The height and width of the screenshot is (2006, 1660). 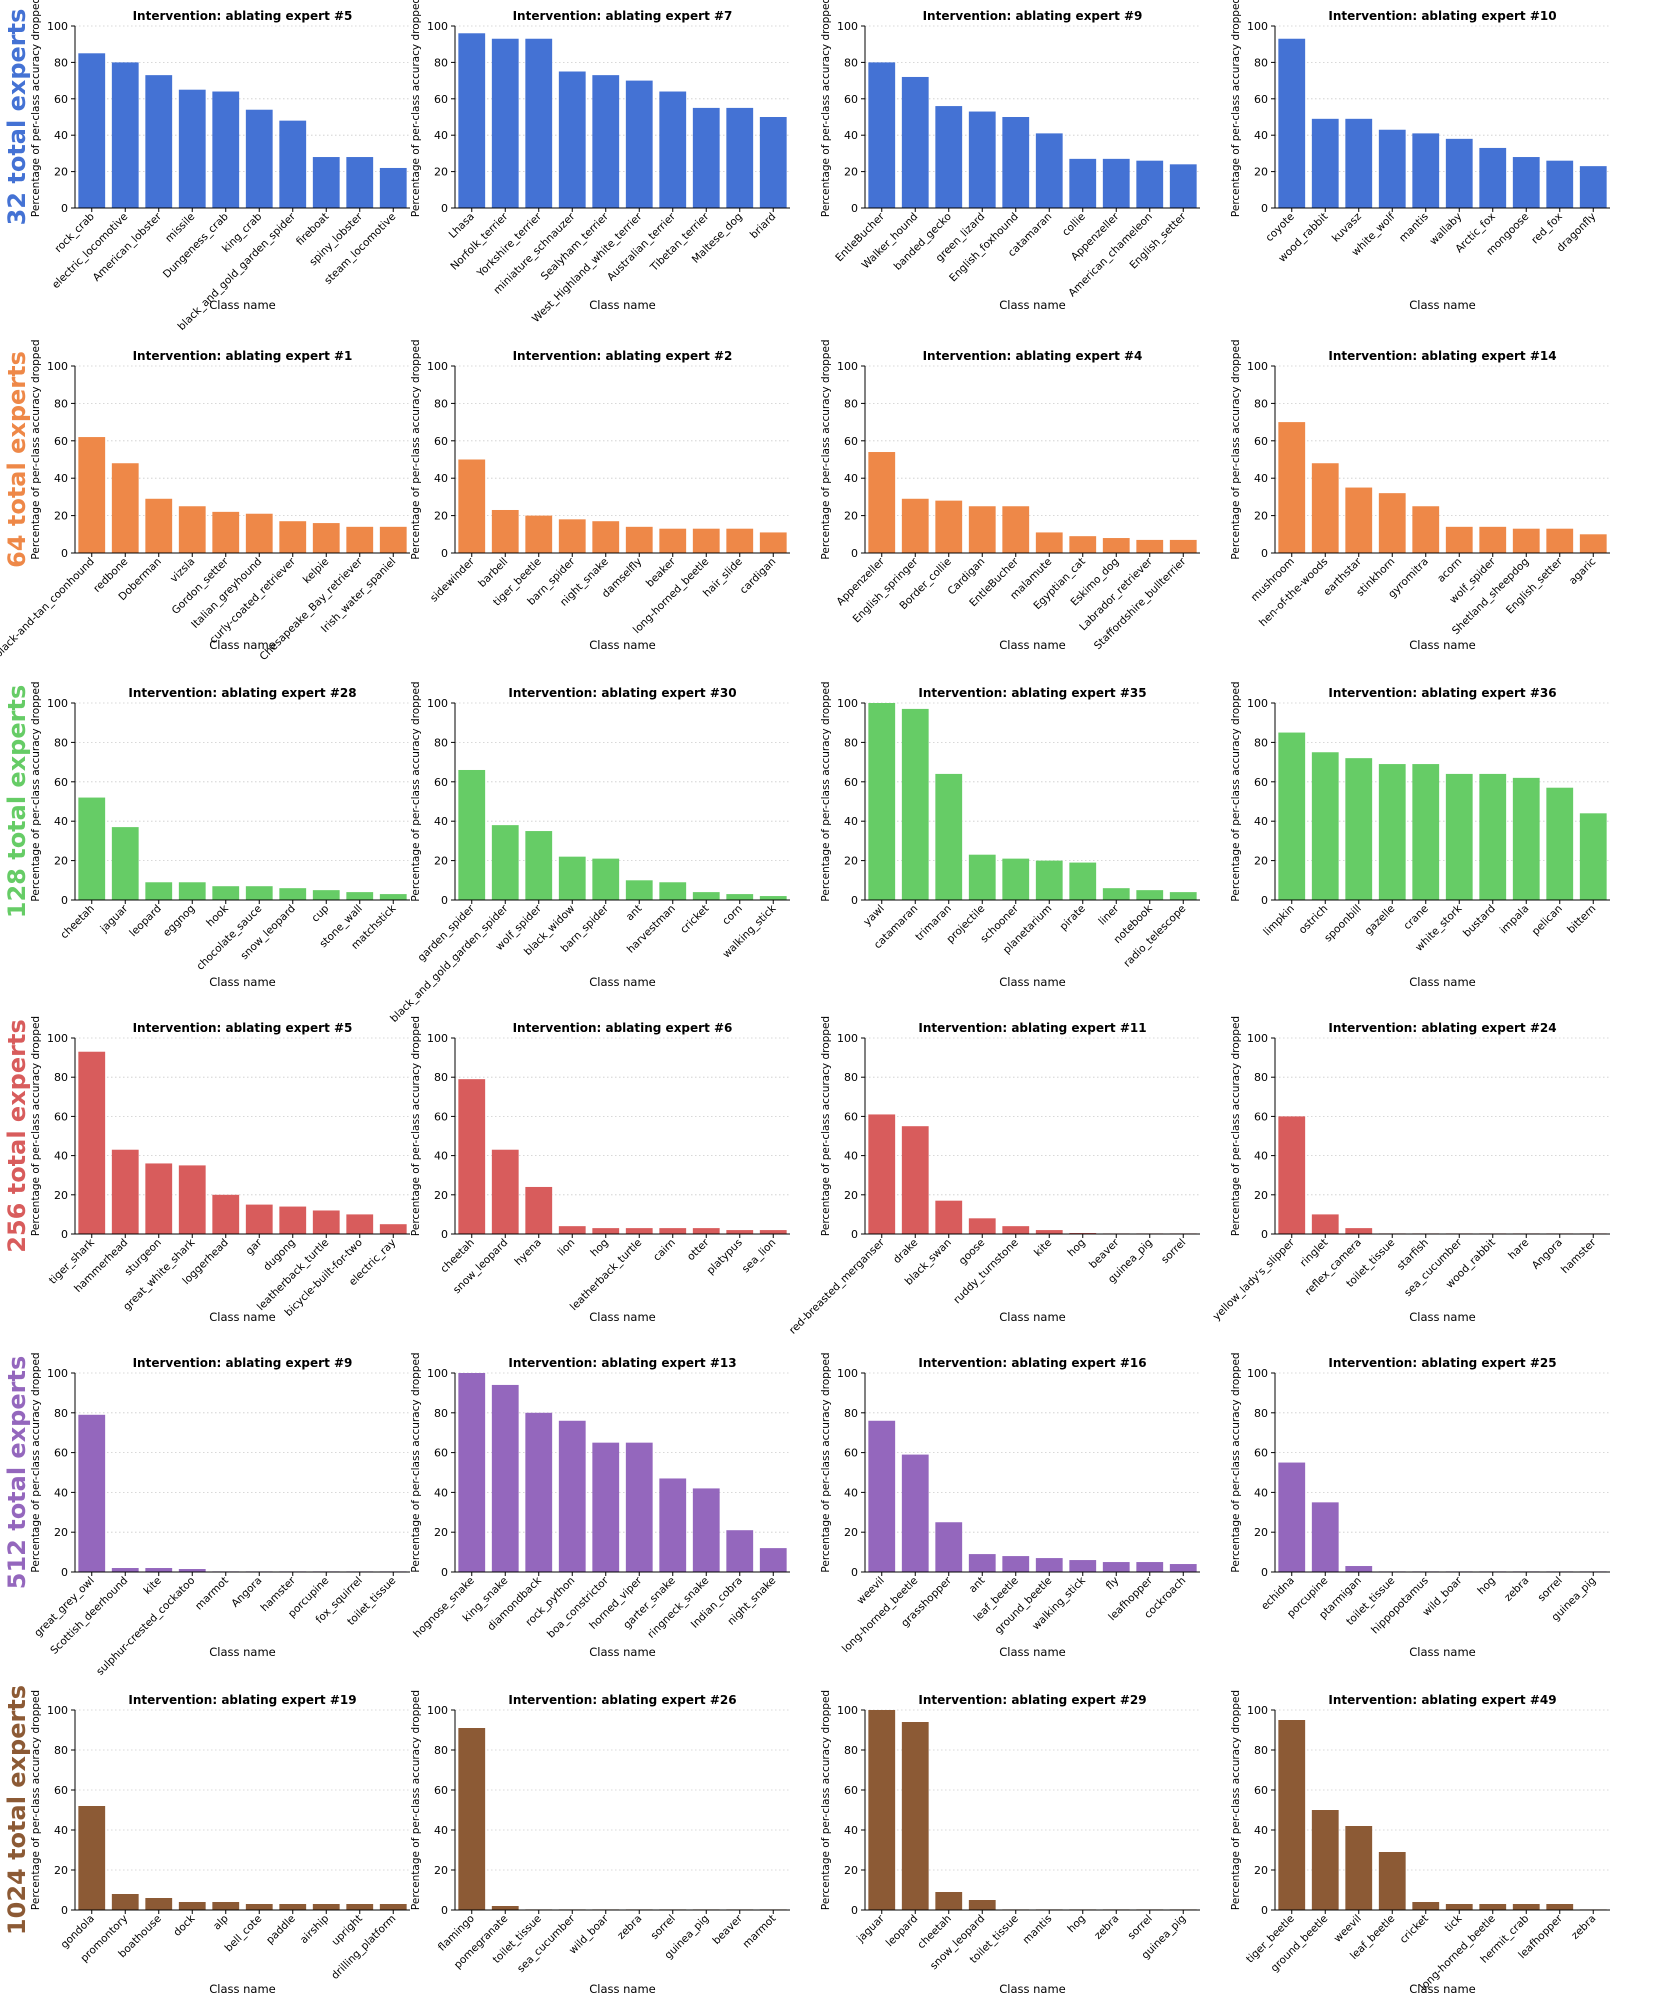 I want to click on bar-king_crab, so click(x=259, y=158).